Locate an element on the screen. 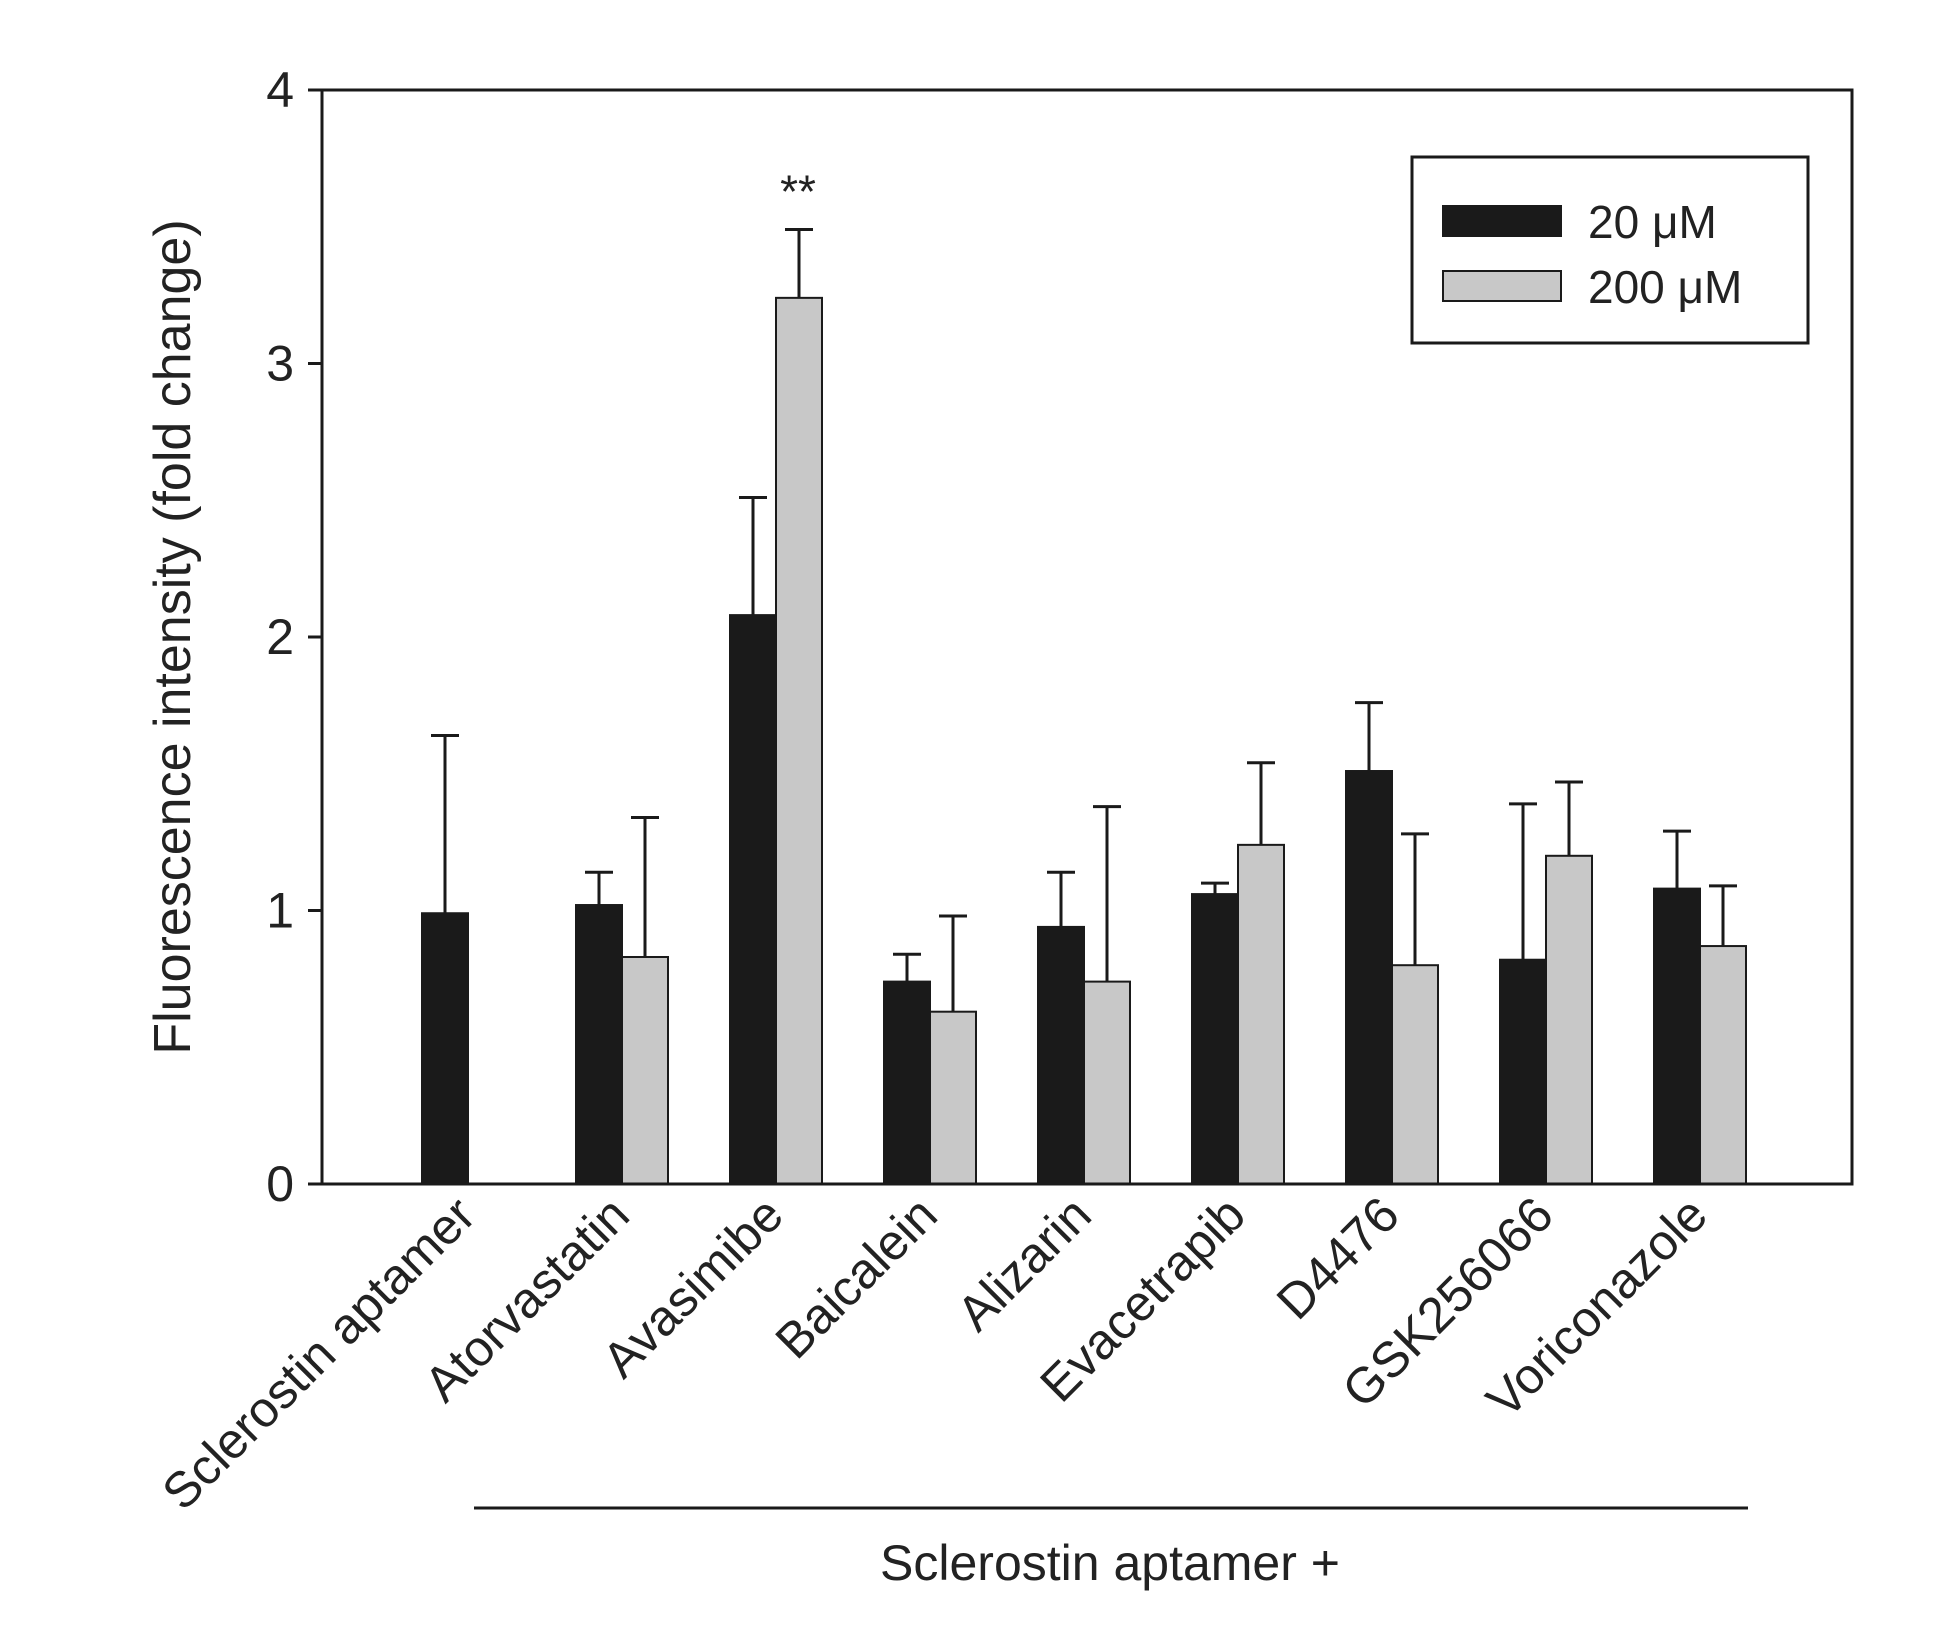  bar-atorvastatin-20-um is located at coordinates (599, 1045).